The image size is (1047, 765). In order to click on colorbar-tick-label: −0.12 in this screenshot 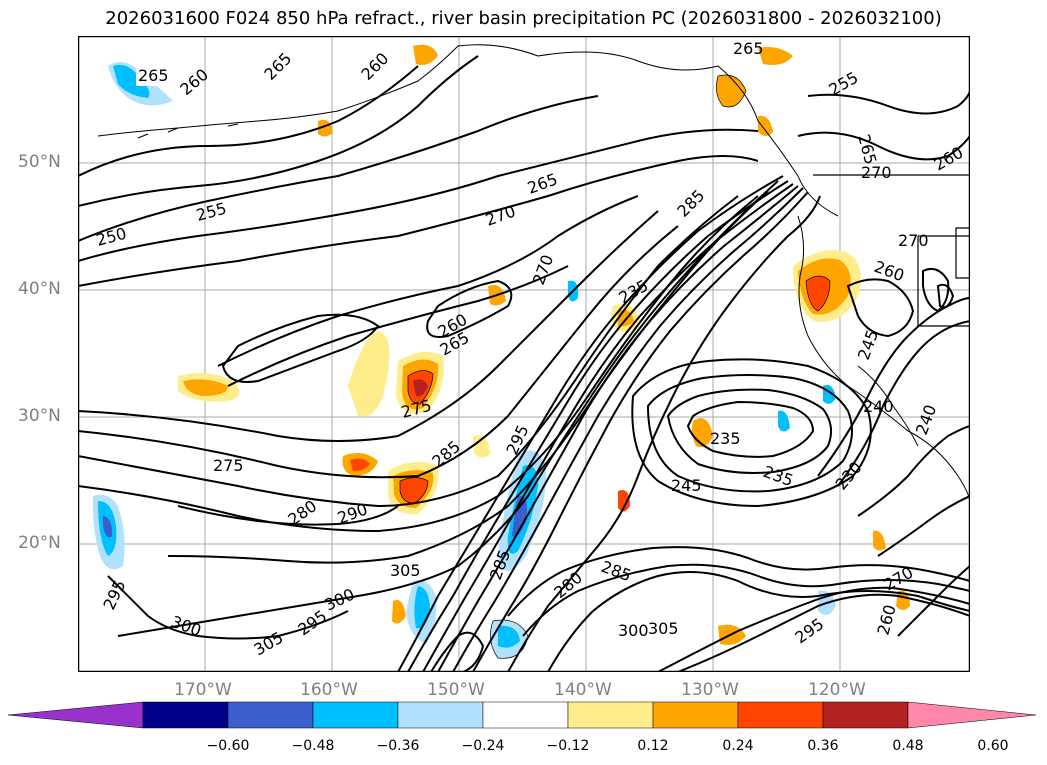, I will do `click(568, 746)`.